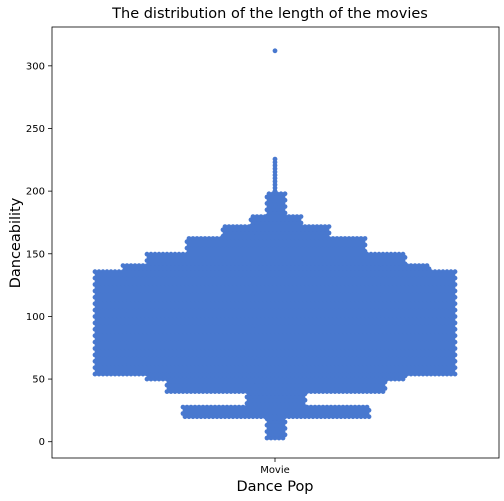 The width and height of the screenshot is (504, 501). Describe the element at coordinates (35, 254) in the screenshot. I see `y-tick-label: 150` at that location.